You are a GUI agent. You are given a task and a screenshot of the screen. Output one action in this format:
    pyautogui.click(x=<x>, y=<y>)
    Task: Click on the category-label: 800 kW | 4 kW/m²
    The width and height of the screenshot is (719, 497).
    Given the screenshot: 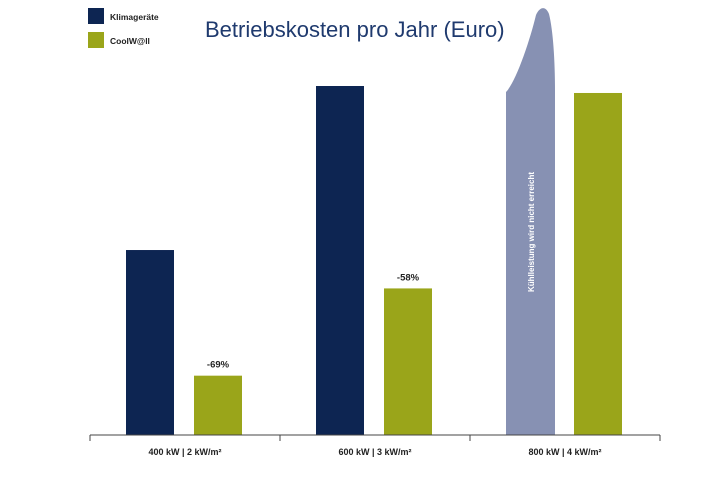 What is the action you would take?
    pyautogui.click(x=564, y=452)
    